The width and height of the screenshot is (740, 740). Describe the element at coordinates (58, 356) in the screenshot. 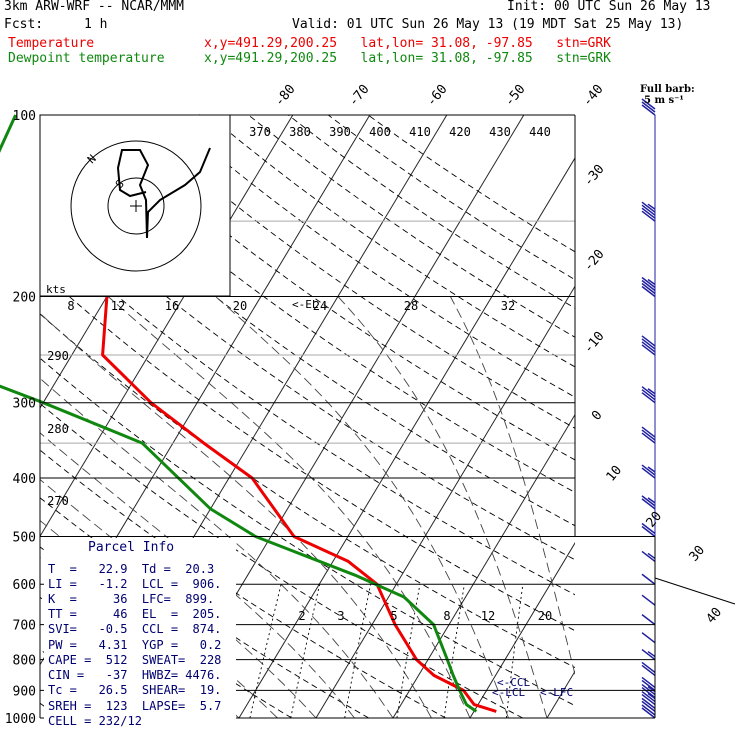

I see `theta-side-label: 290` at that location.